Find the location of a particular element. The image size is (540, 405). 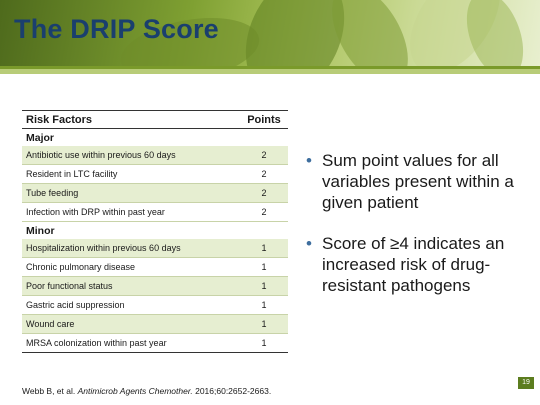

table-row: Gastric acid suppression 1 is located at coordinates (155, 305).